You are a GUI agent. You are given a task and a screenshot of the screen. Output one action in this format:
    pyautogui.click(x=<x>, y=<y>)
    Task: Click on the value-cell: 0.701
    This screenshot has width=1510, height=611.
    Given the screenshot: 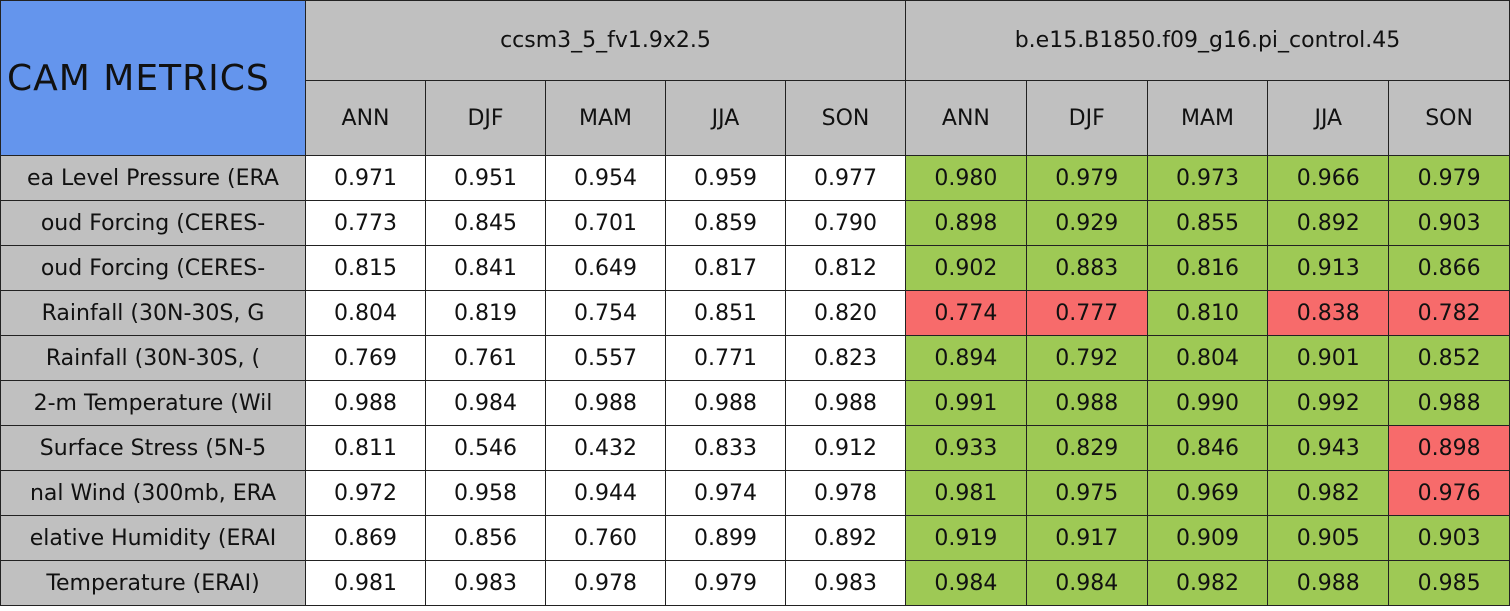 What is the action you would take?
    pyautogui.click(x=605, y=223)
    